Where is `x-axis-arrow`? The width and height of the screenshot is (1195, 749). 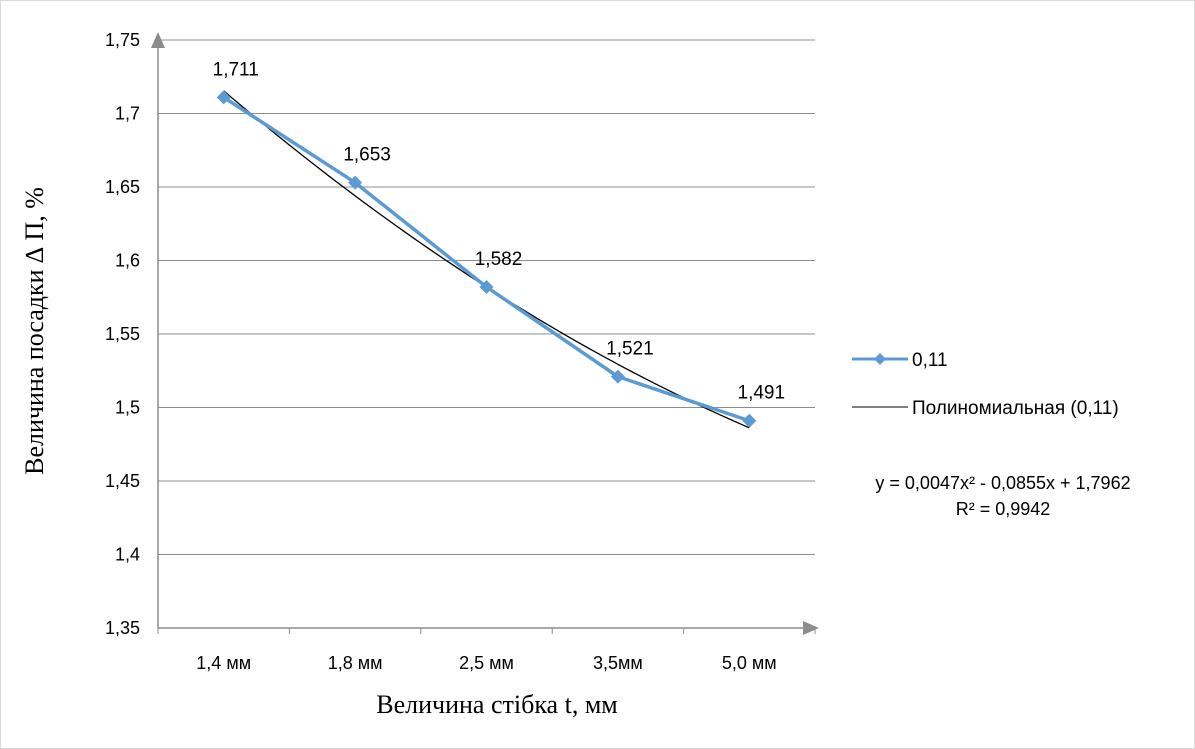 x-axis-arrow is located at coordinates (811, 628).